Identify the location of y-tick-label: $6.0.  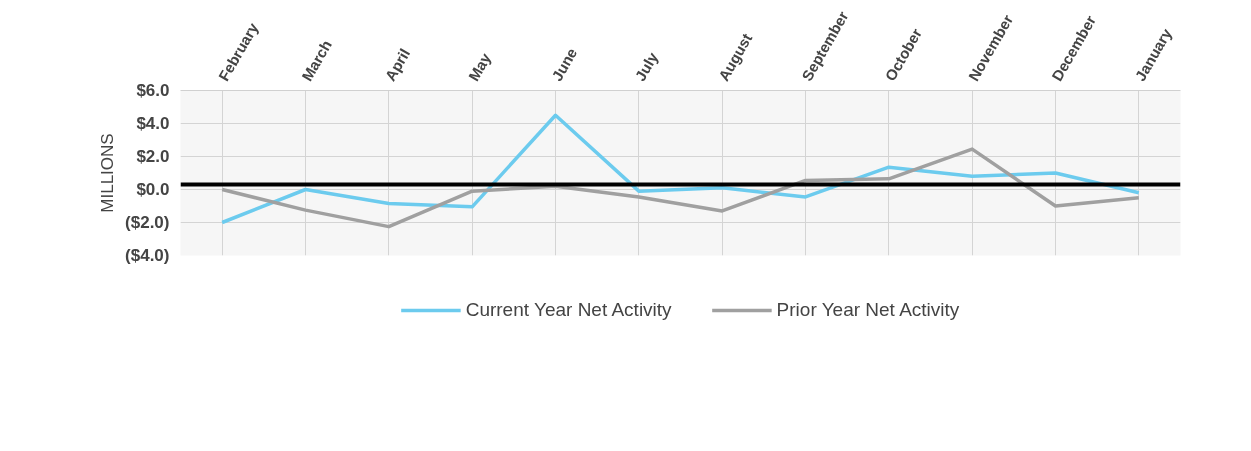
(153, 90).